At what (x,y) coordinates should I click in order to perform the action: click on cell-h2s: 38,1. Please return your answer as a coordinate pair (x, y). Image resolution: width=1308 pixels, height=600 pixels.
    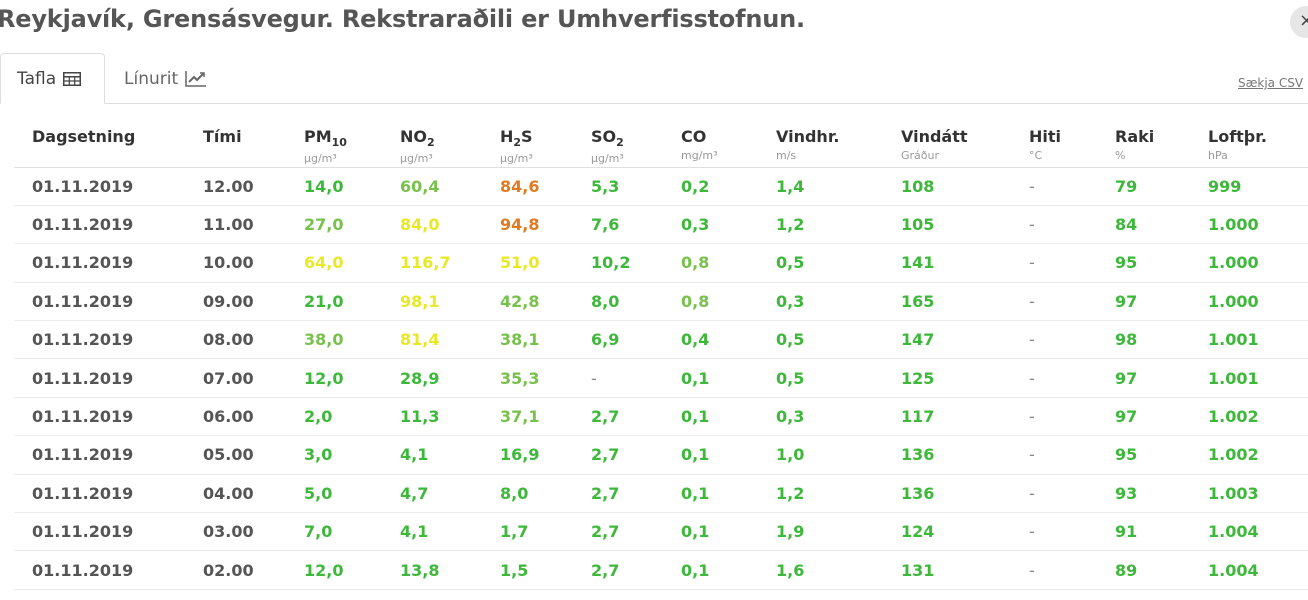
    Looking at the image, I should click on (520, 340).